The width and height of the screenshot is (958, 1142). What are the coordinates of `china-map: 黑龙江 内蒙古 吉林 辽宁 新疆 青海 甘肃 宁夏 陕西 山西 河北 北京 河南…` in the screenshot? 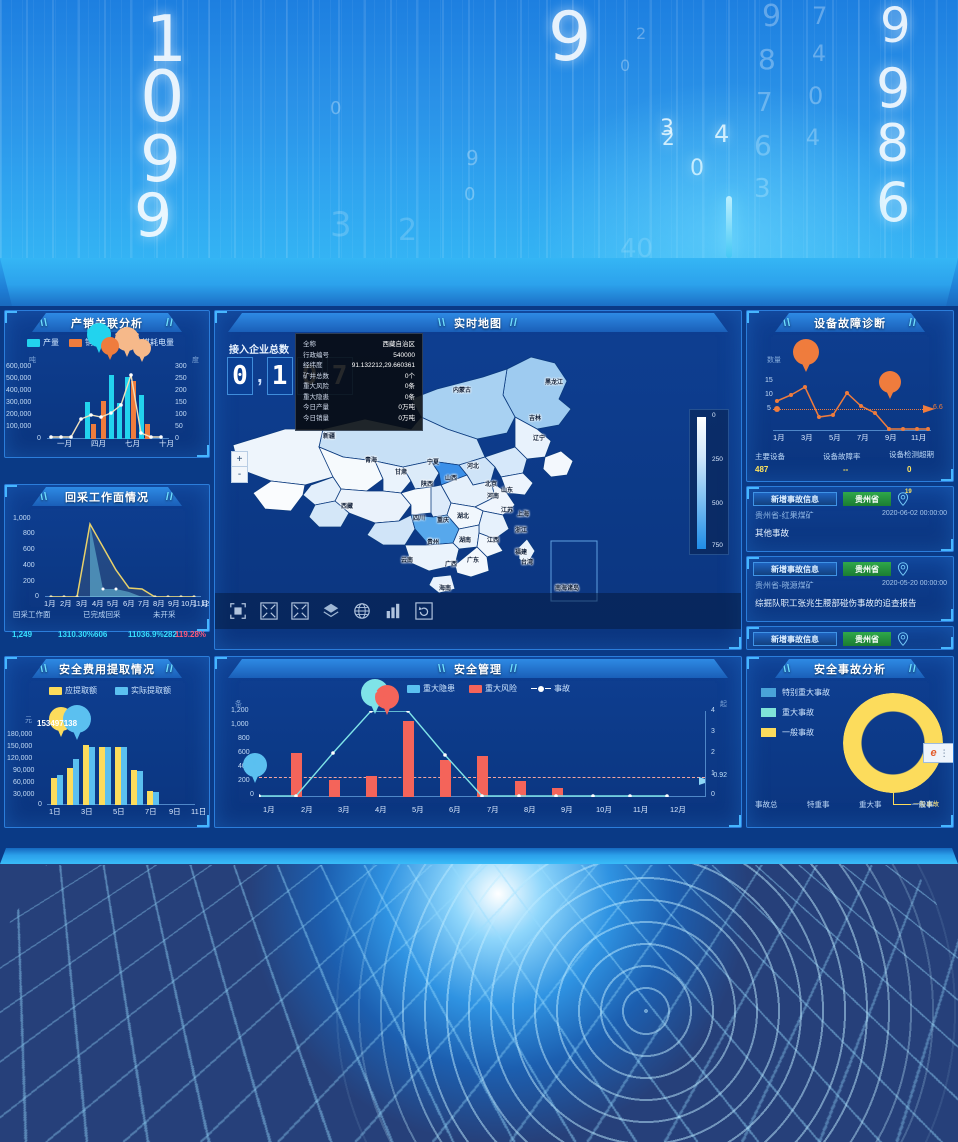 It's located at (478, 481).